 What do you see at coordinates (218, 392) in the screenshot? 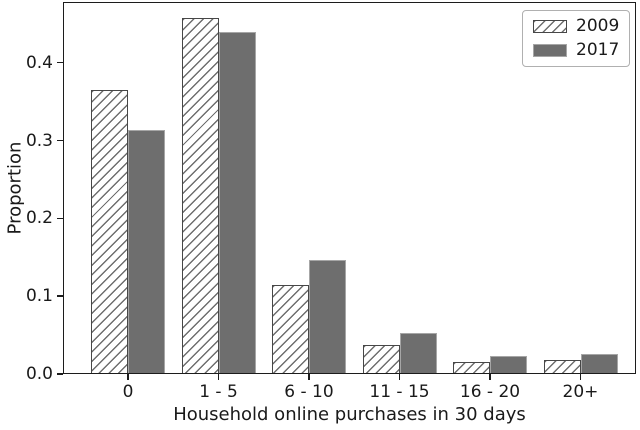
I see `x-tick-label: 1 - 5` at bounding box center [218, 392].